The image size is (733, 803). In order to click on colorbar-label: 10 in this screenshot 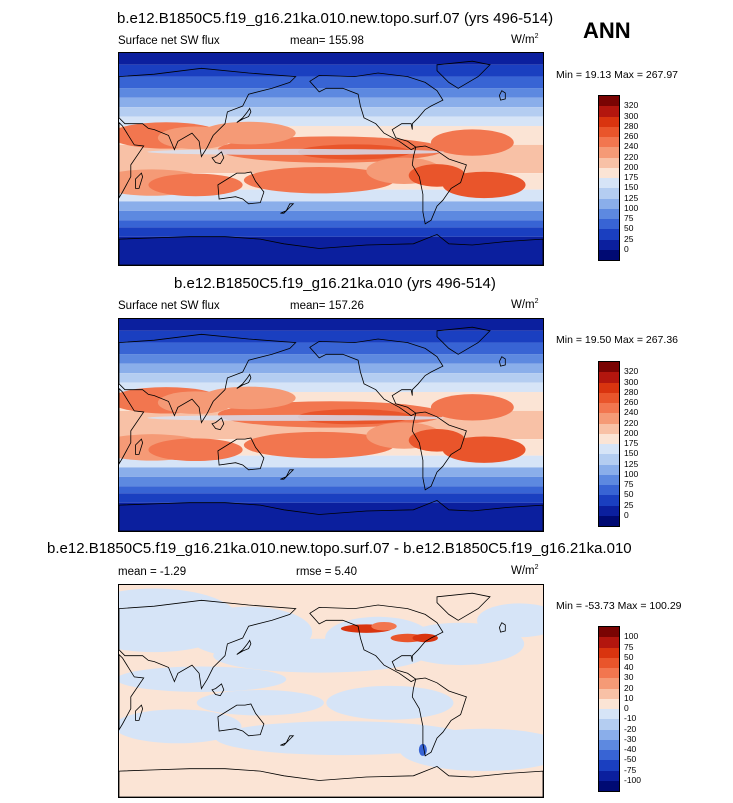, I will do `click(629, 697)`.